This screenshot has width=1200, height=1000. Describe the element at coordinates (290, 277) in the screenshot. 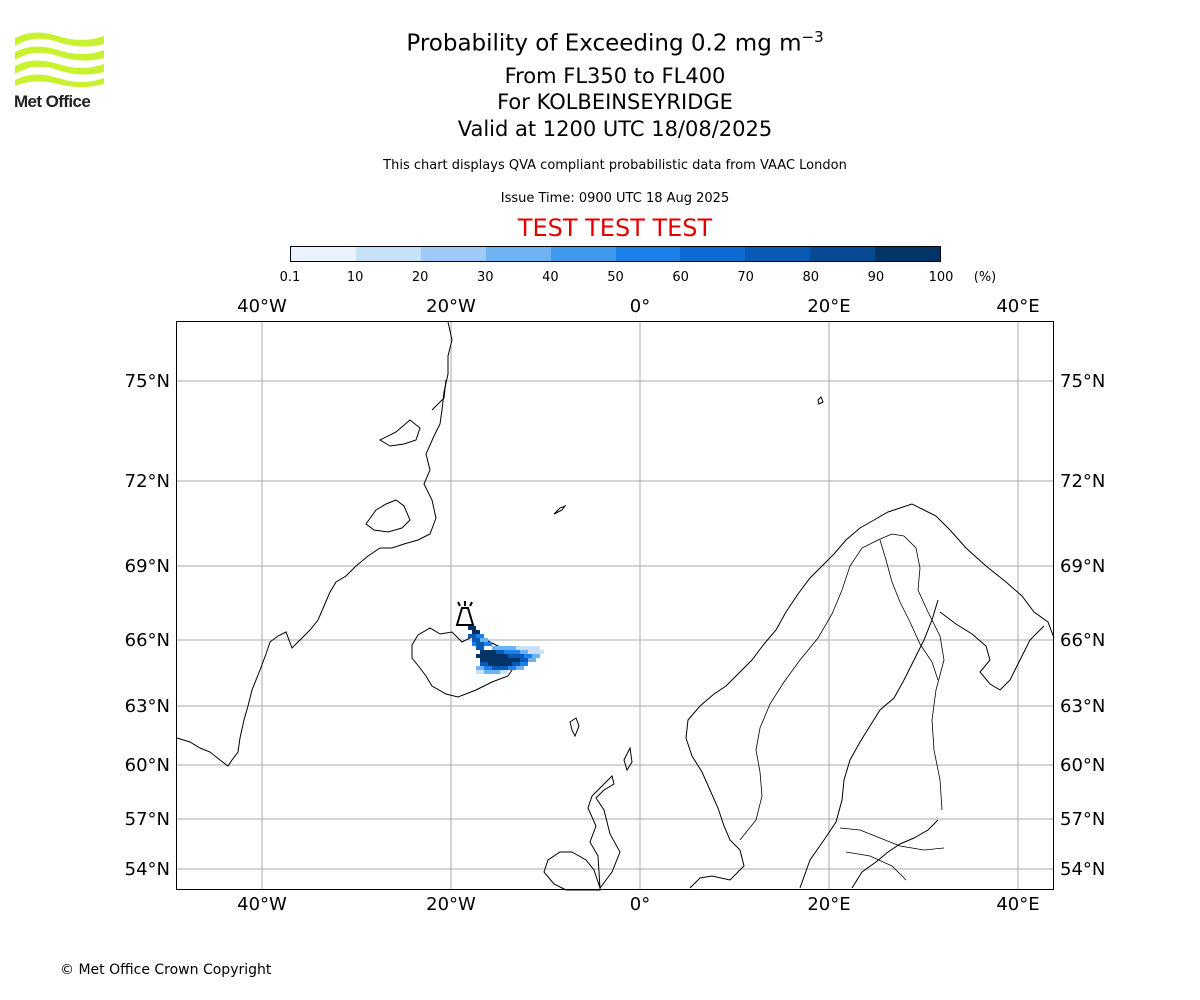

I see `colorbar-tick-label: 0.1` at that location.